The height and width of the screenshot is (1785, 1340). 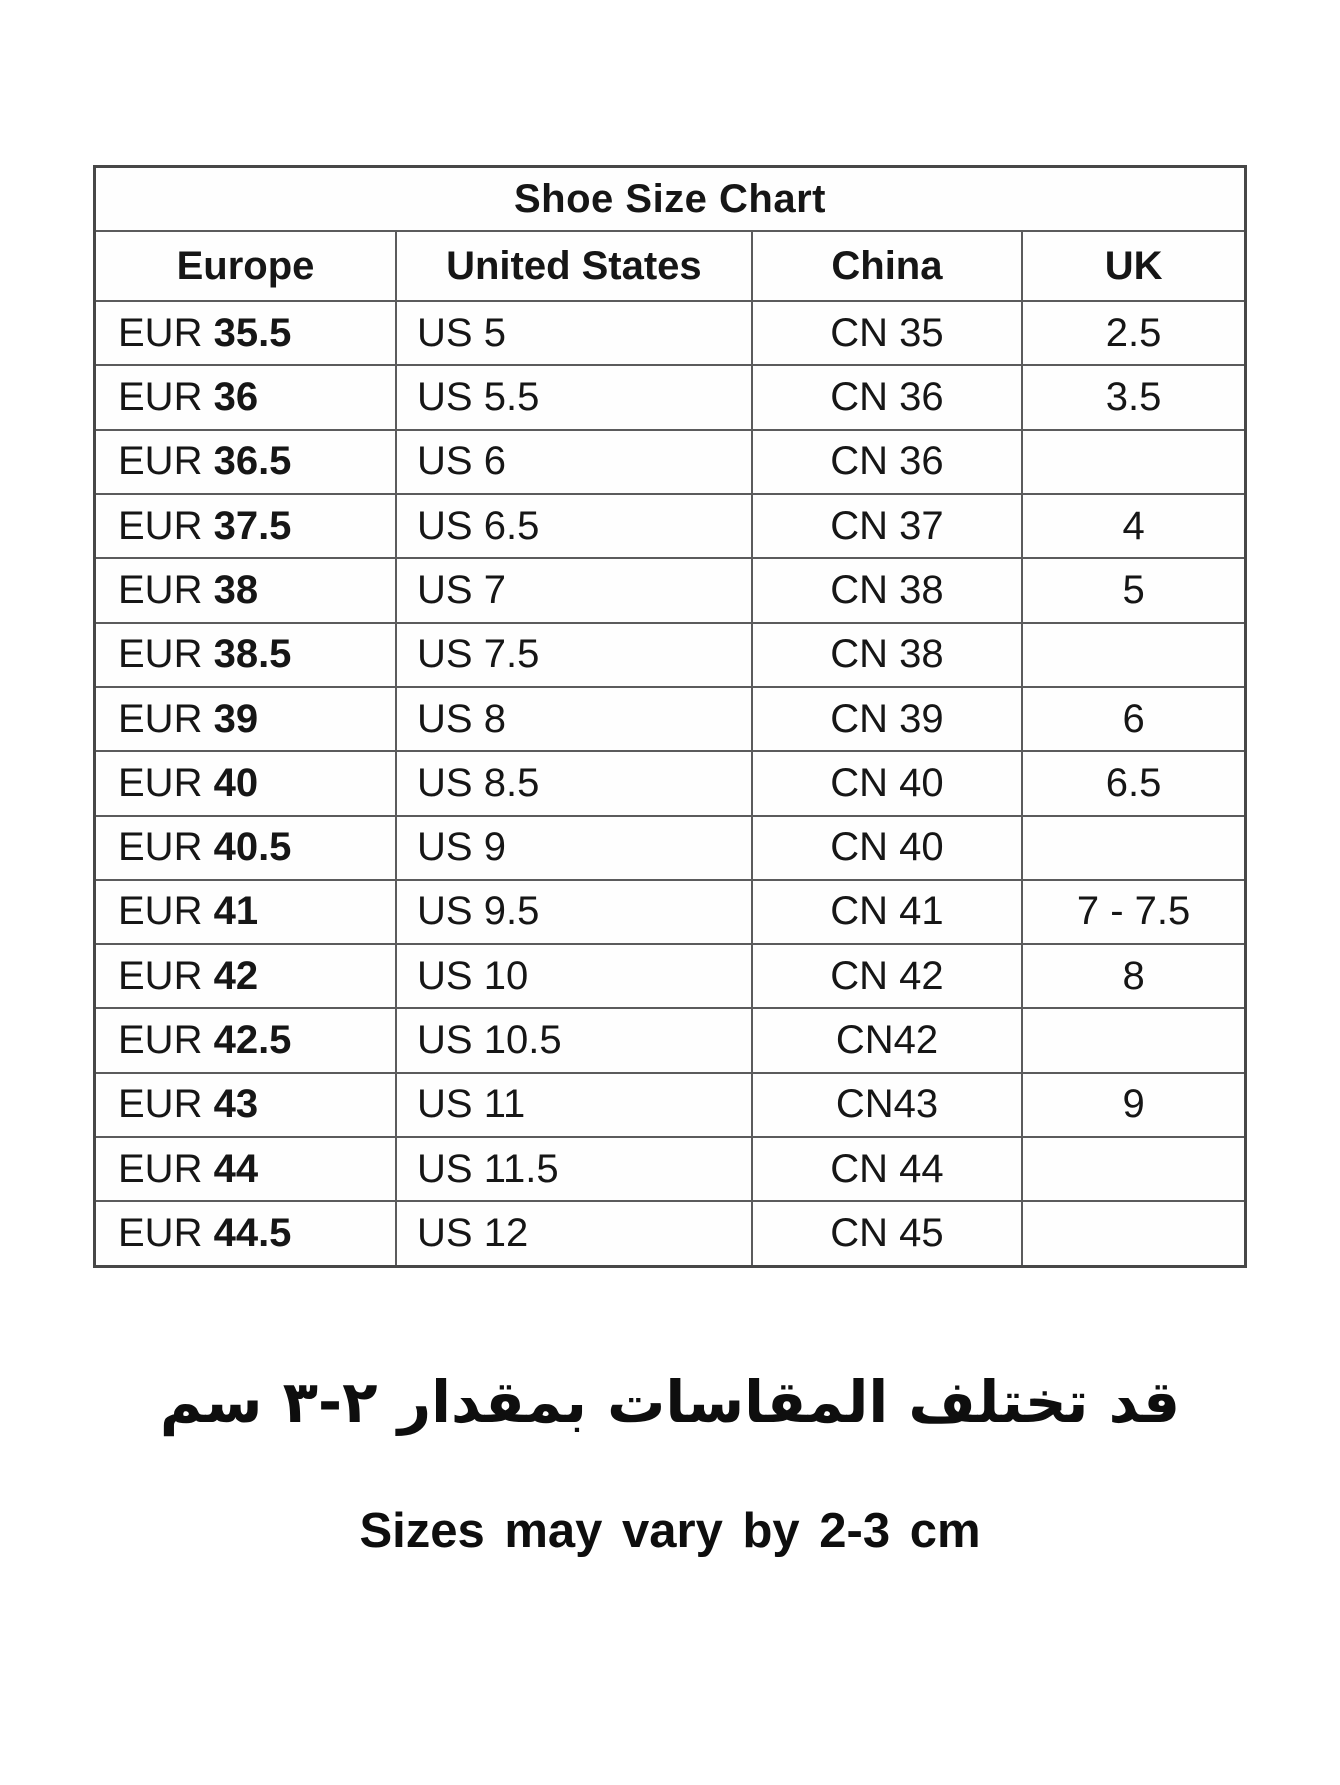 I want to click on europe-size-cell: EUR 37.5, so click(x=245, y=526).